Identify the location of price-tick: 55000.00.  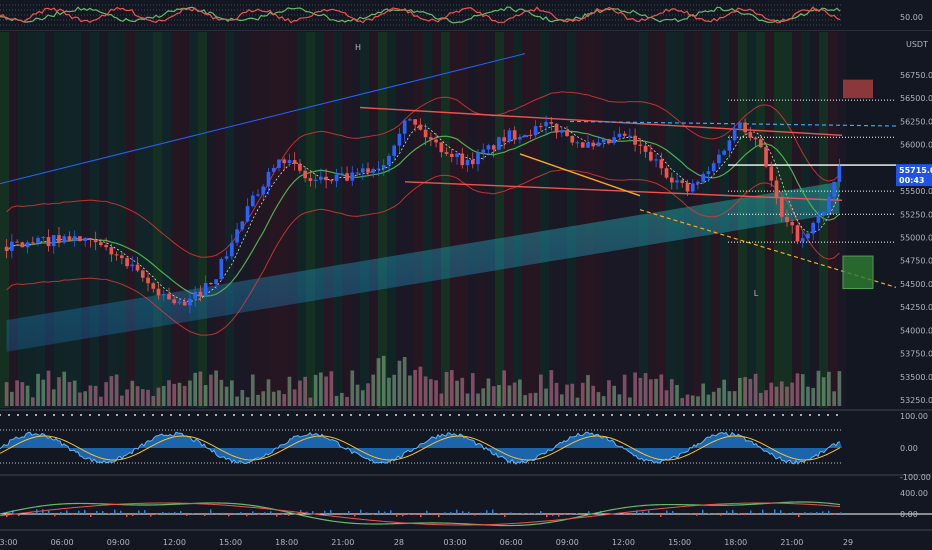
(916, 238).